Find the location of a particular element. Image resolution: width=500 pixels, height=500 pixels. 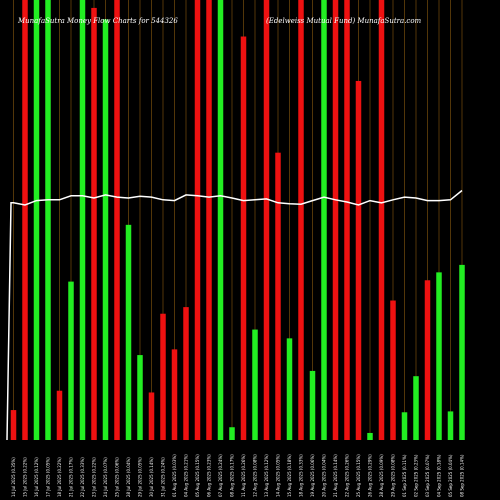

x-tick-label: 01 Sep 2025 (0.11%) is located at coordinates (404, 475).